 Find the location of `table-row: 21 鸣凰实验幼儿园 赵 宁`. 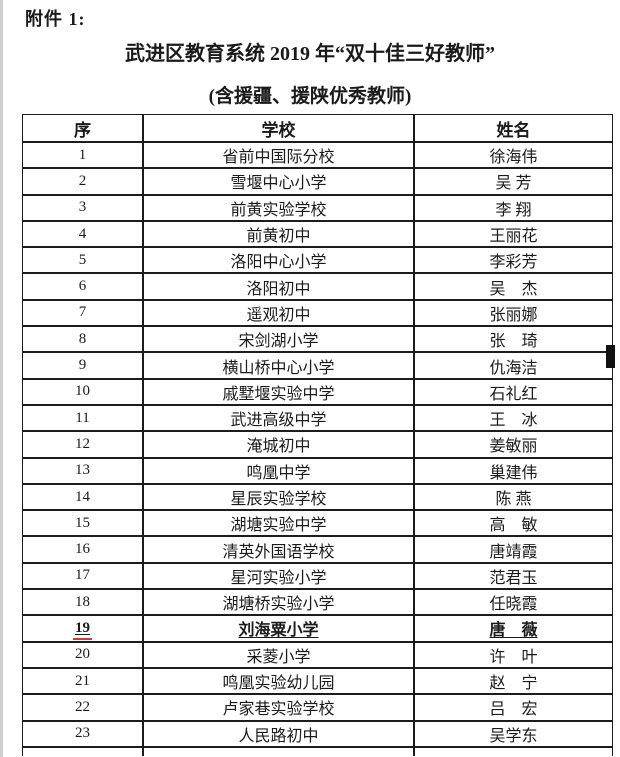

table-row: 21 鸣凰实验幼儿园 赵 宁 is located at coordinates (317, 681).